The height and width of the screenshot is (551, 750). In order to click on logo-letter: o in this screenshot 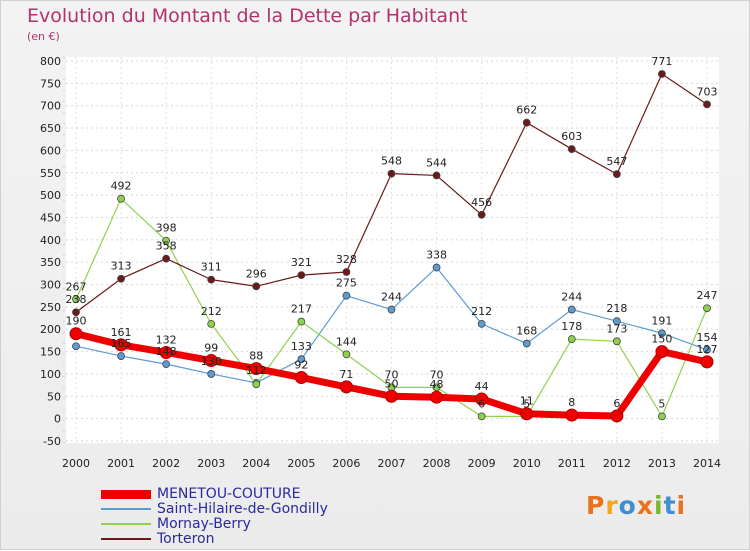, I will do `click(627, 505)`.